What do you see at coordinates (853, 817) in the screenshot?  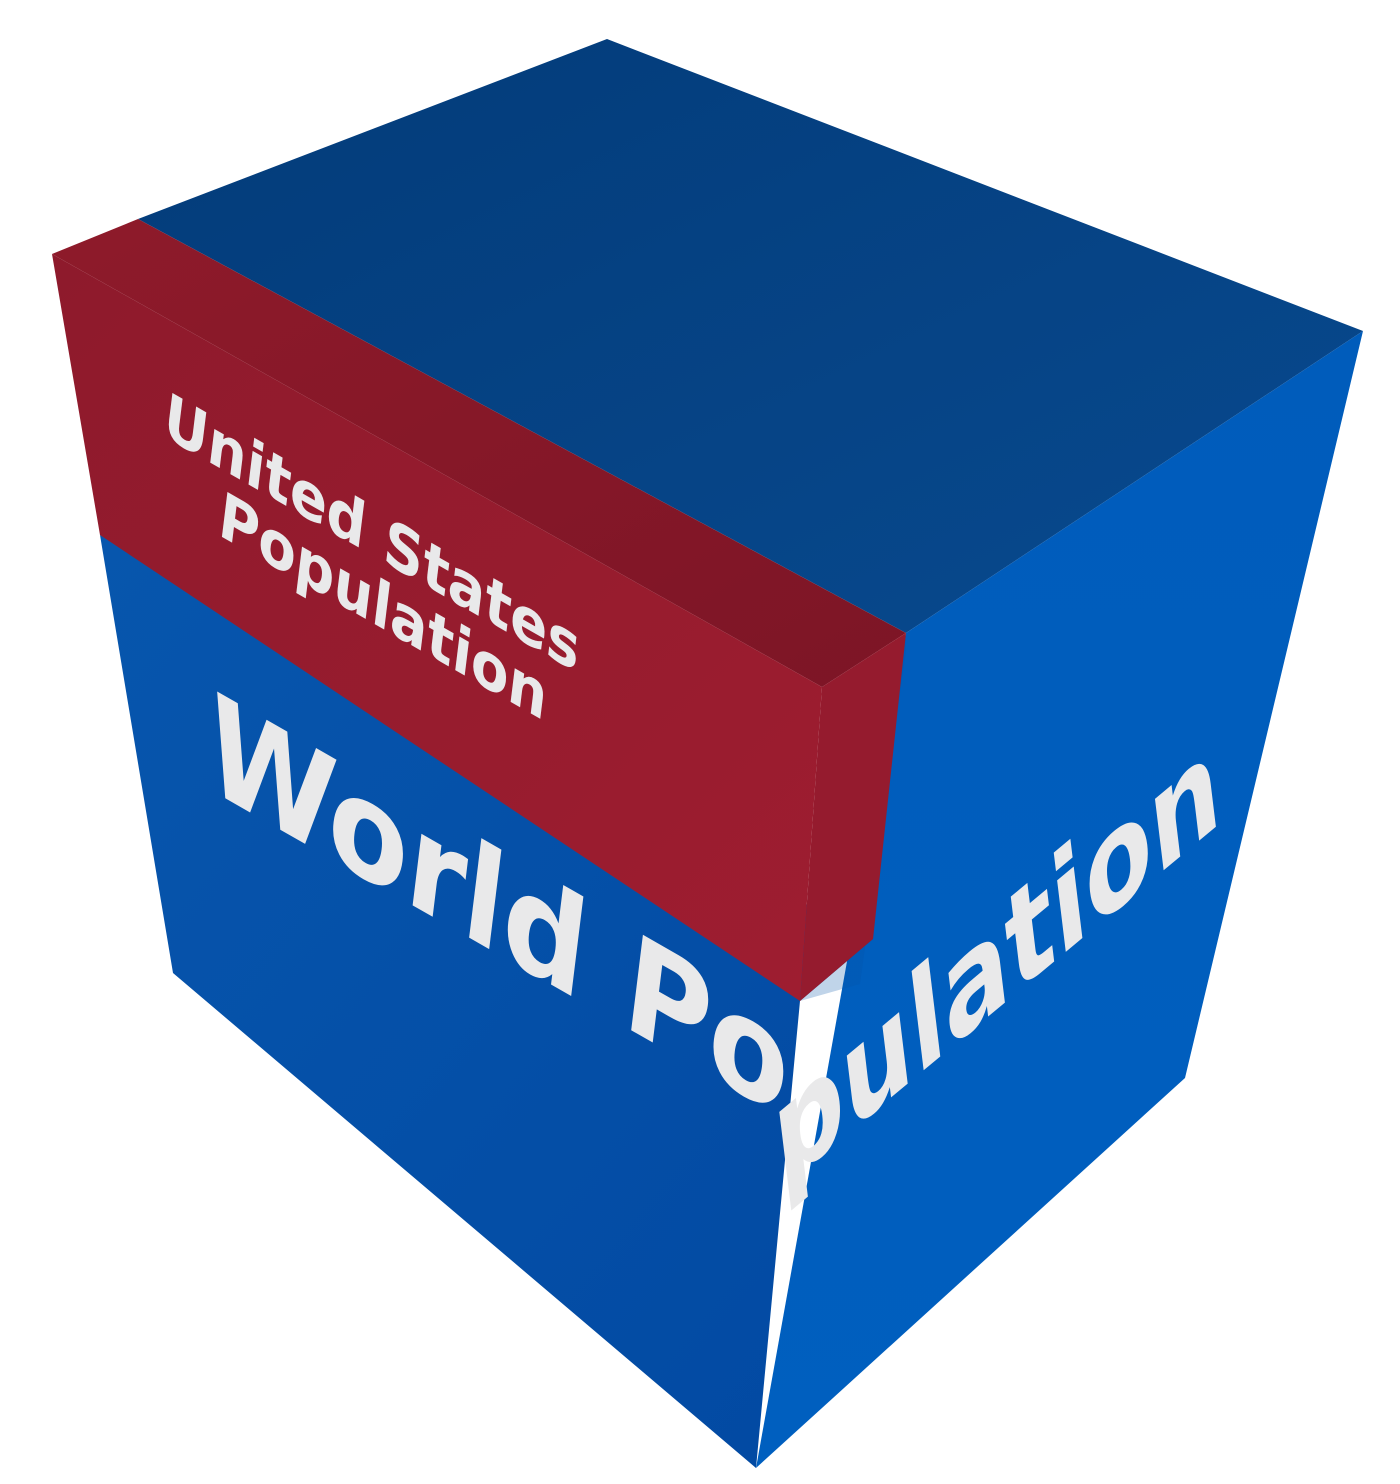 I see `us-side-face` at bounding box center [853, 817].